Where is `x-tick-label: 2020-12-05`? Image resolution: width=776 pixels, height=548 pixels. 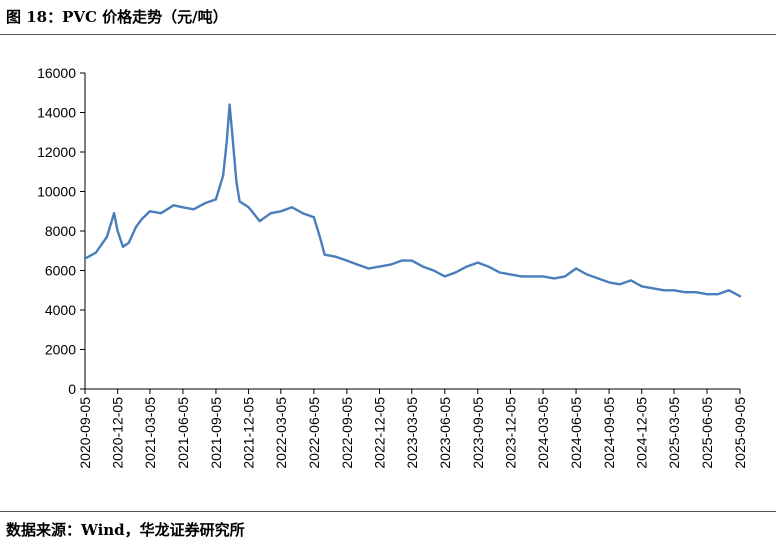 x-tick-label: 2020-12-05 is located at coordinates (118, 433).